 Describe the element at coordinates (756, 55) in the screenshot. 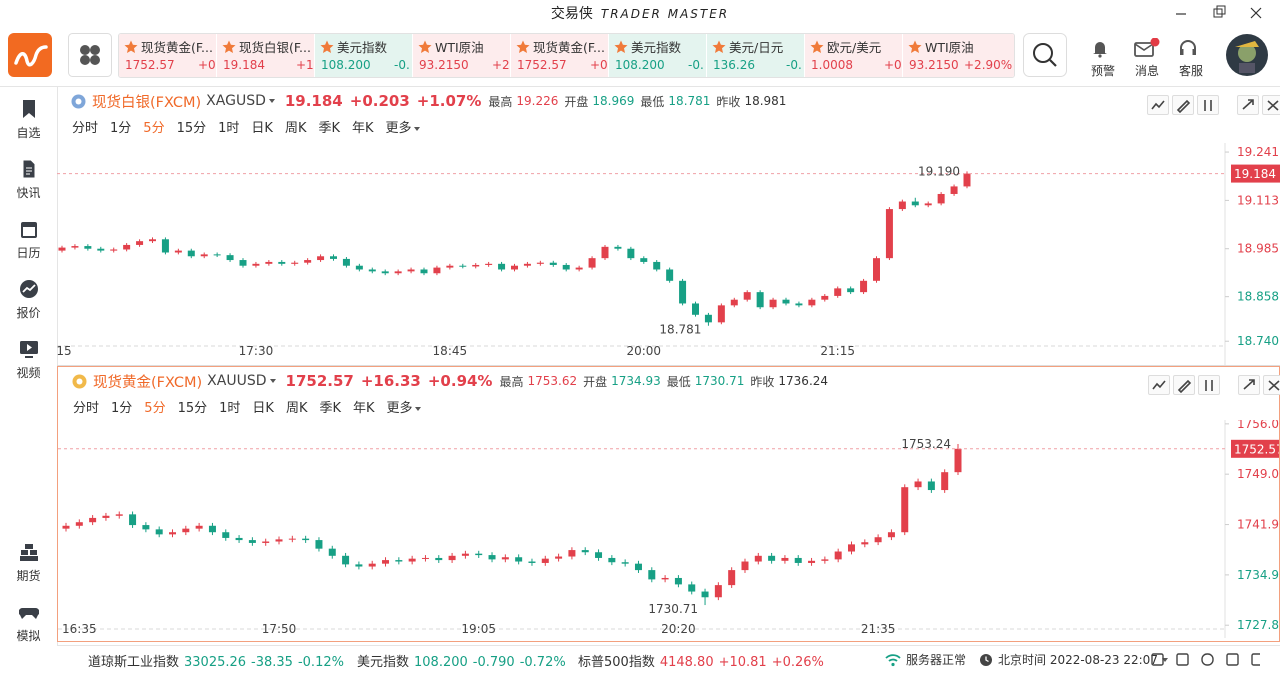

I see `ticker: 美元/日元 136.26 -0.` at that location.